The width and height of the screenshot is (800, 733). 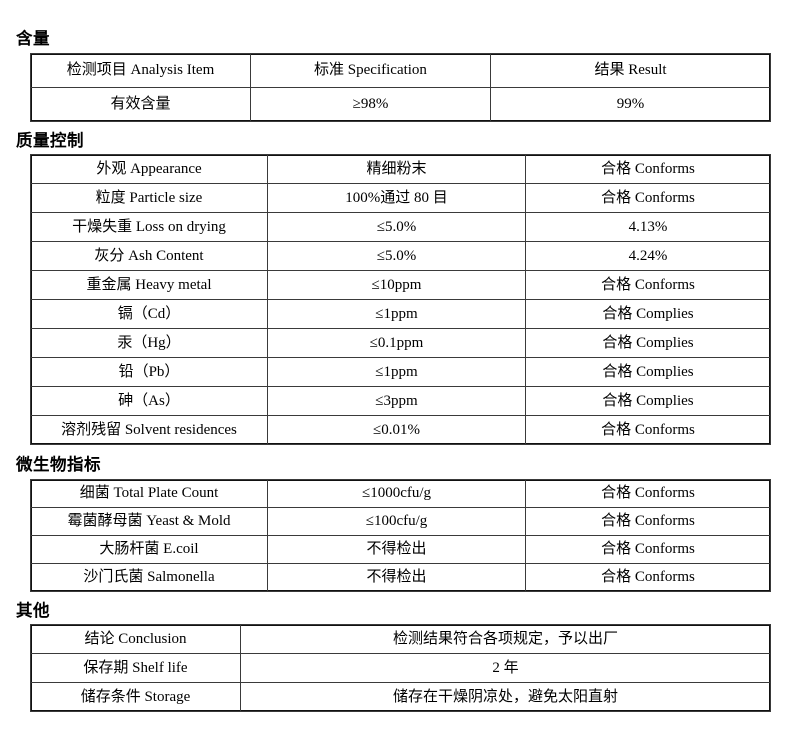 I want to click on cell-item: 干燥失重 Loss on drying, so click(x=149, y=227).